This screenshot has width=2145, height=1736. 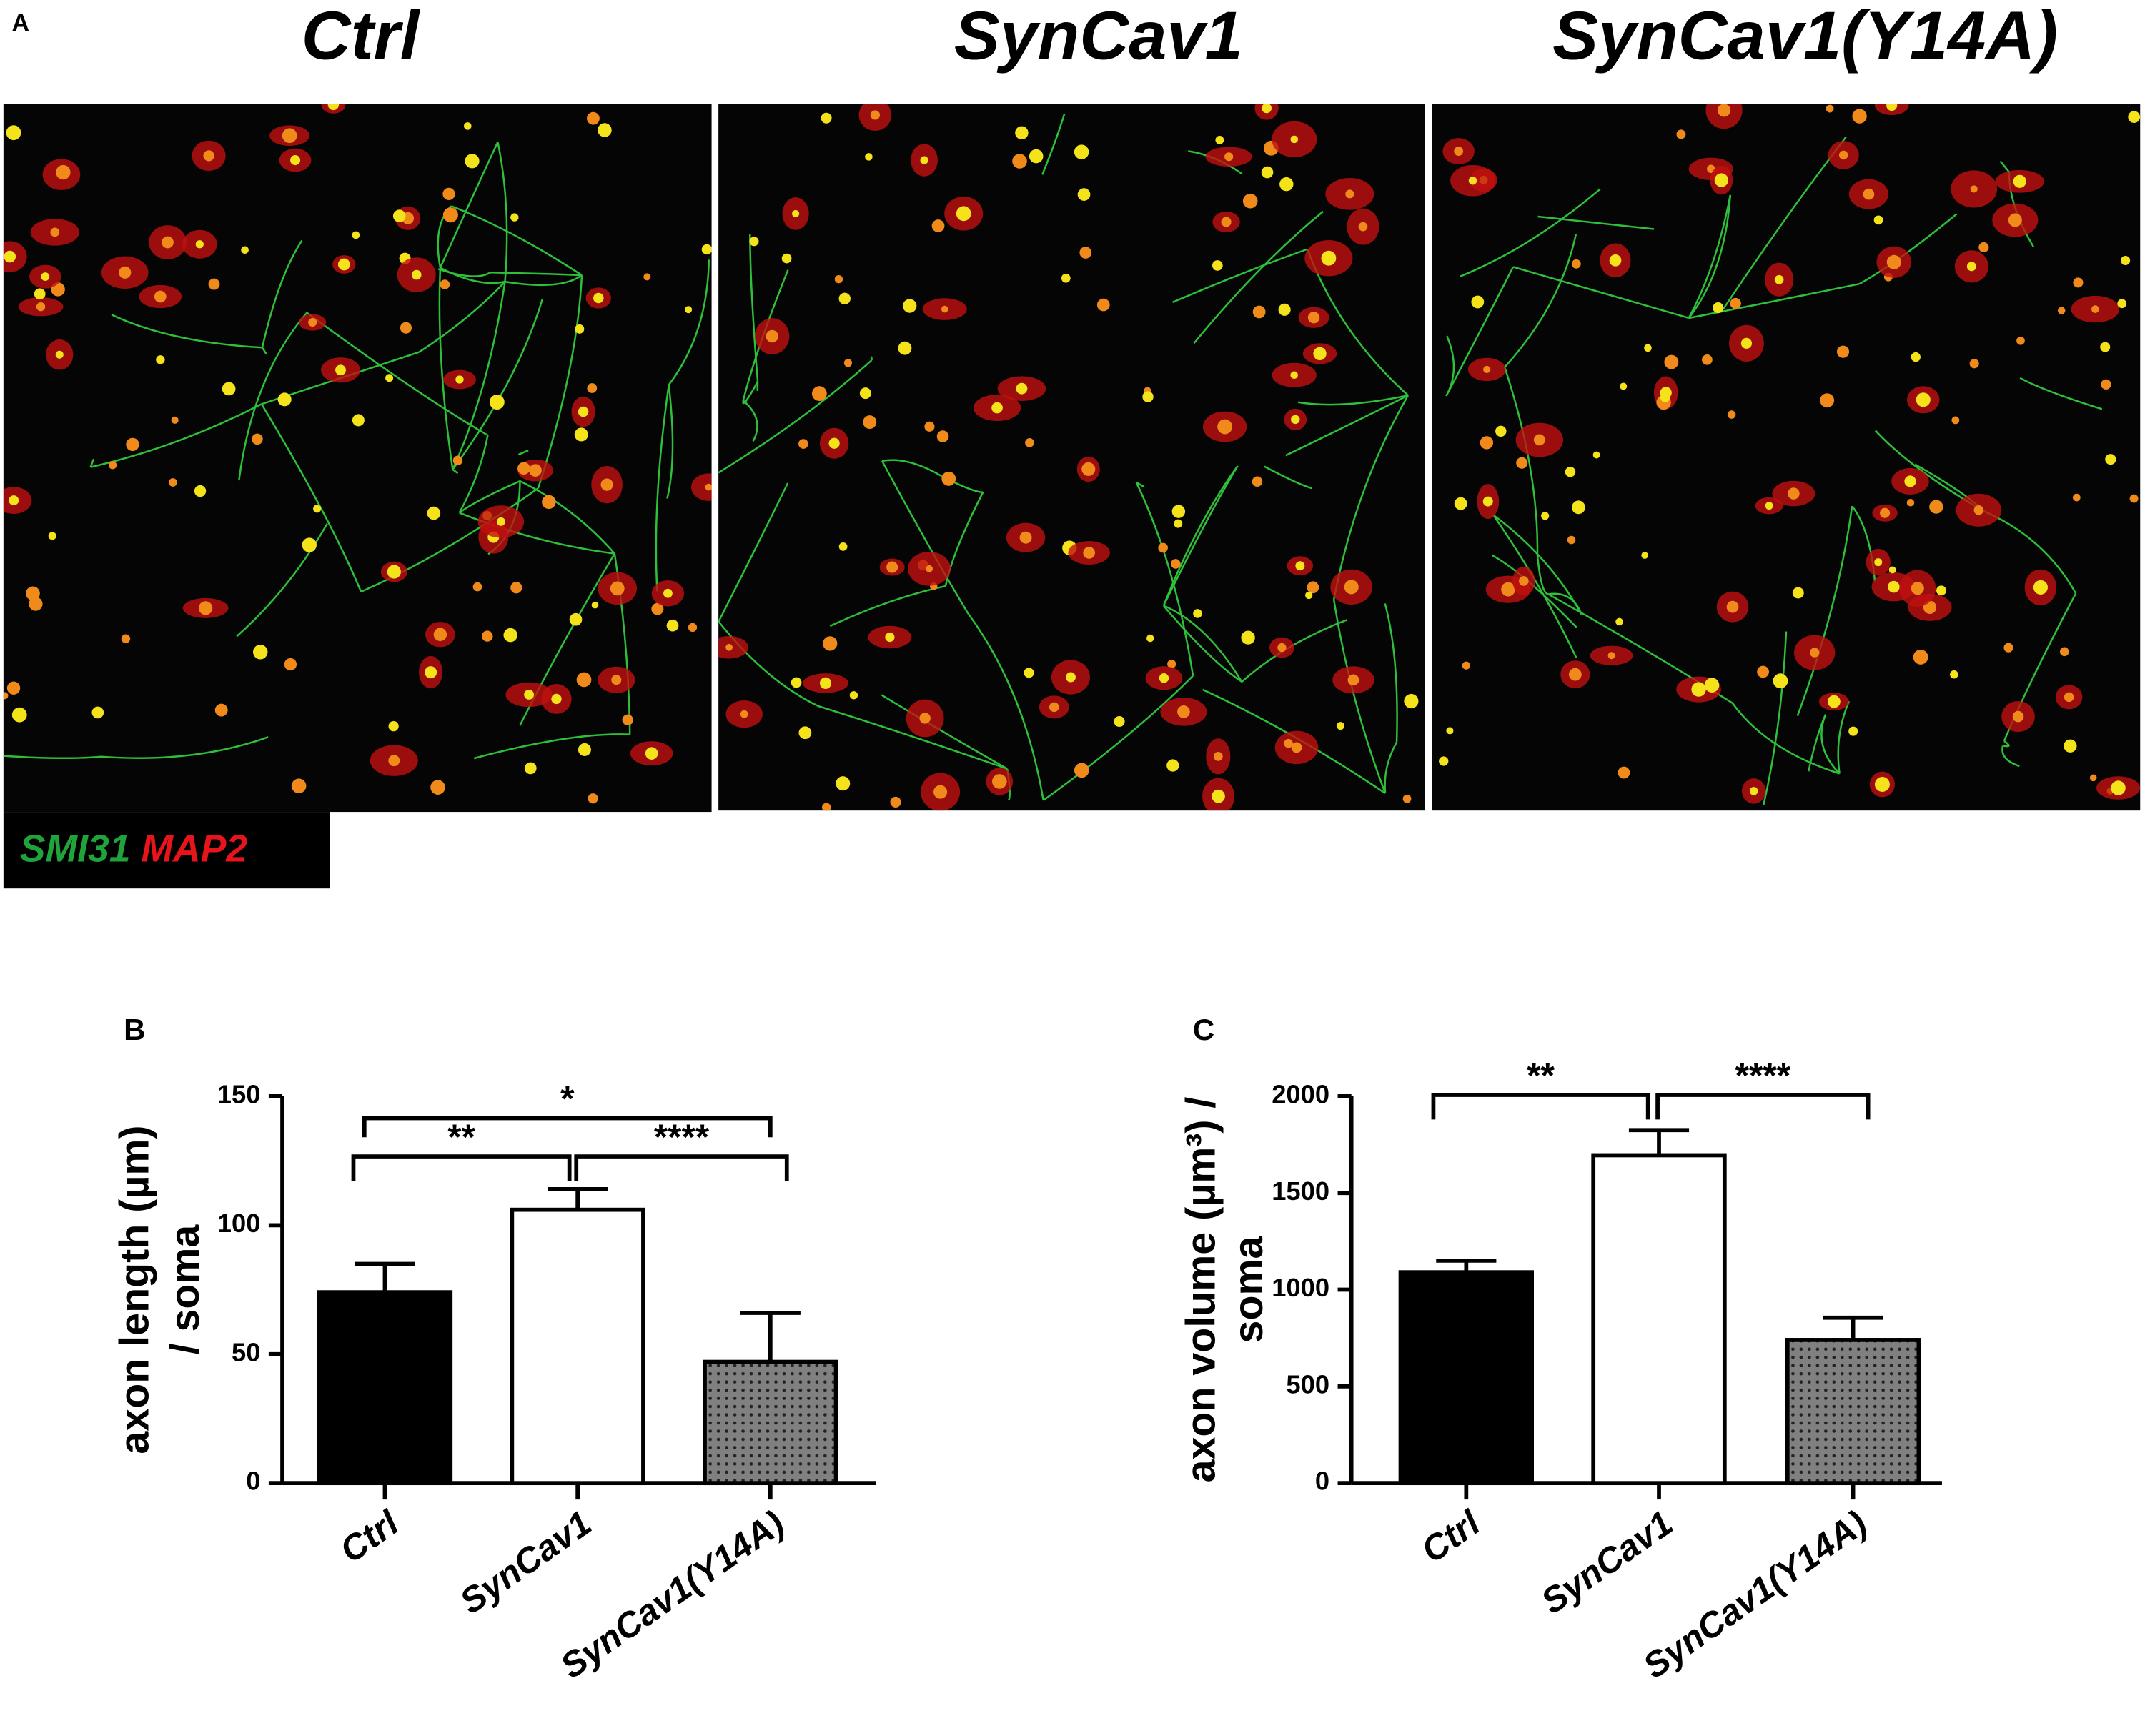 I want to click on significance-label: **, so click(x=461, y=1137).